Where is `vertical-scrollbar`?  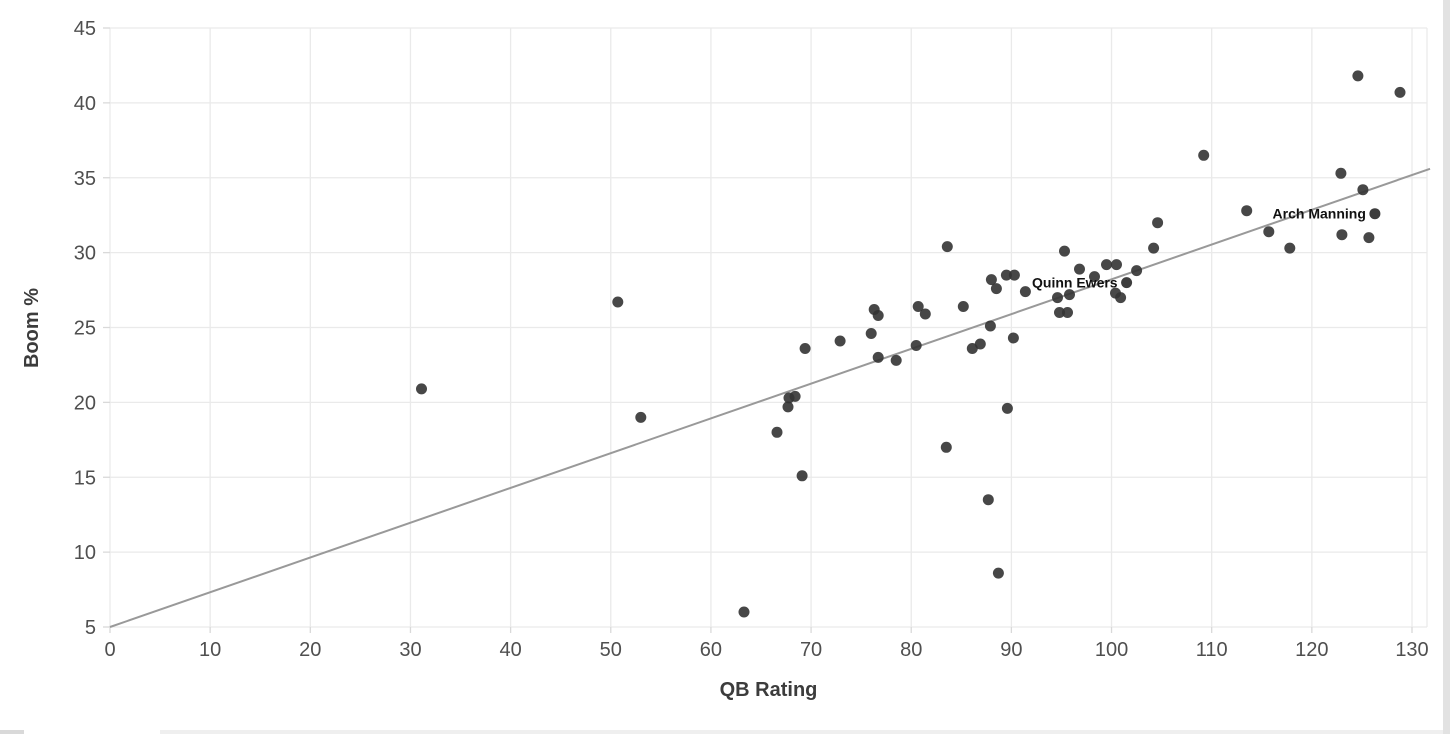 vertical-scrollbar is located at coordinates (1446, 367).